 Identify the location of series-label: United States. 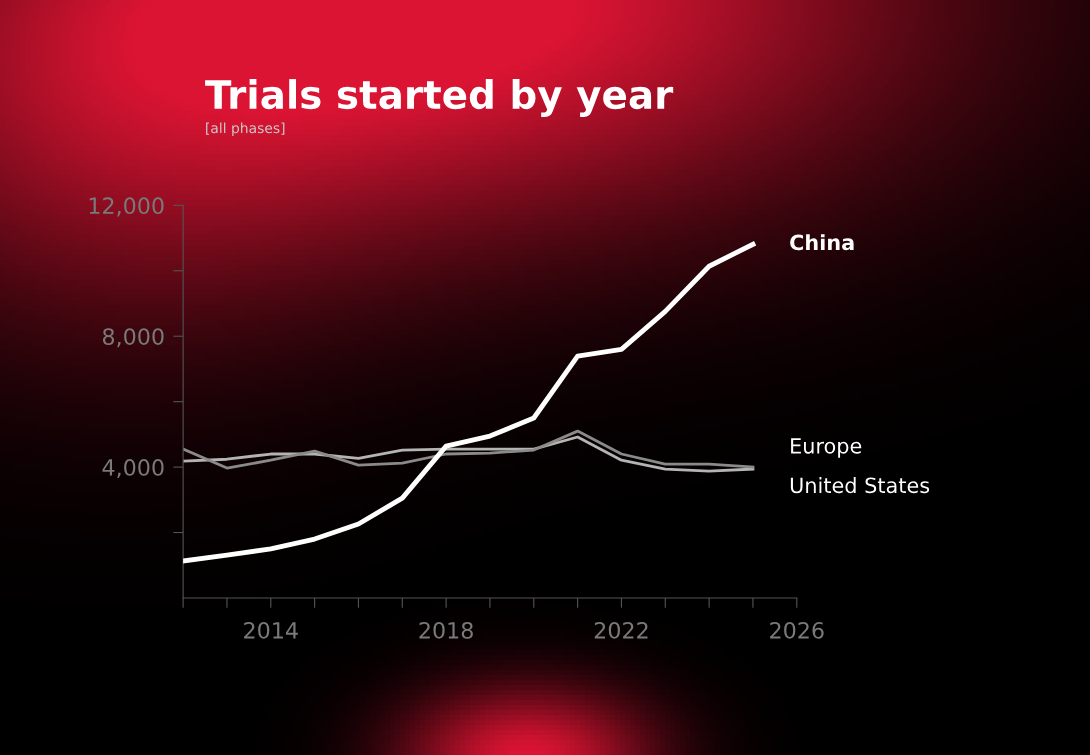
(860, 485).